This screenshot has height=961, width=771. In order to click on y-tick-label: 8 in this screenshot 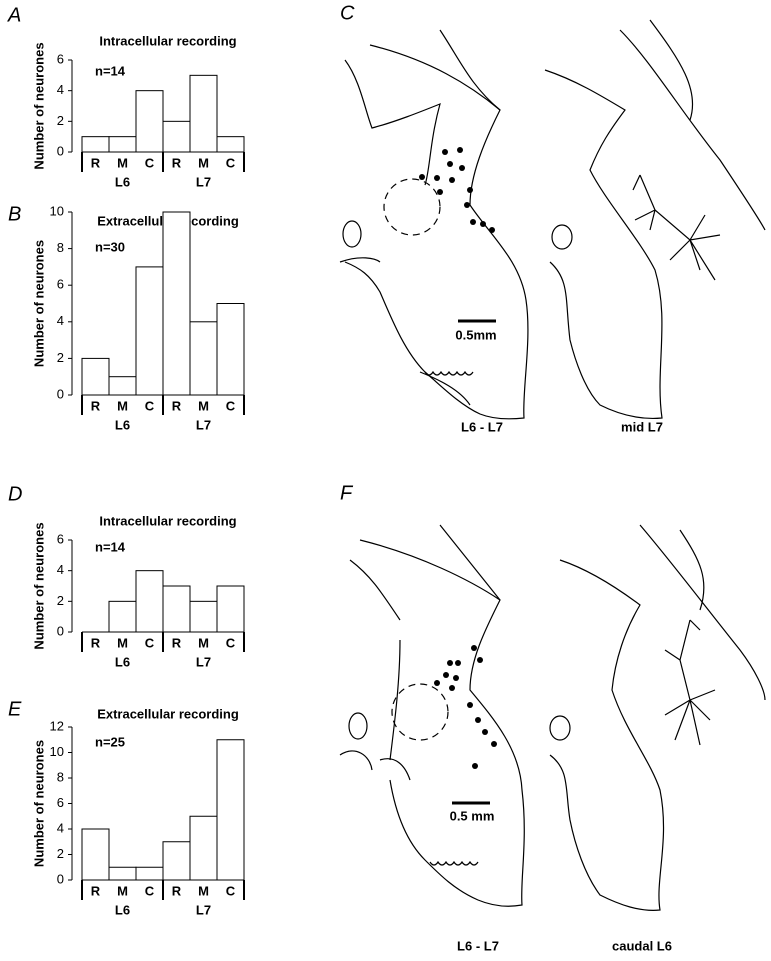, I will do `click(60, 776)`.